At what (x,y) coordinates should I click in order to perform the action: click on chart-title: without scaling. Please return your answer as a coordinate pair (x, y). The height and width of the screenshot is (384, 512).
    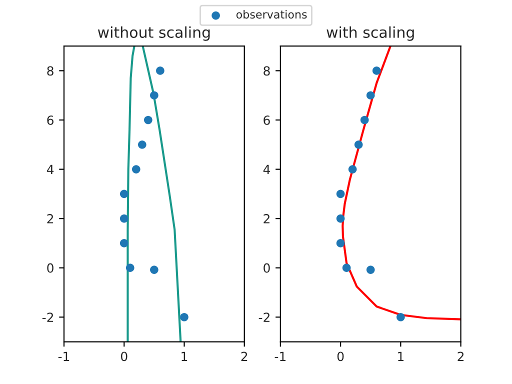
    Looking at the image, I should click on (154, 33).